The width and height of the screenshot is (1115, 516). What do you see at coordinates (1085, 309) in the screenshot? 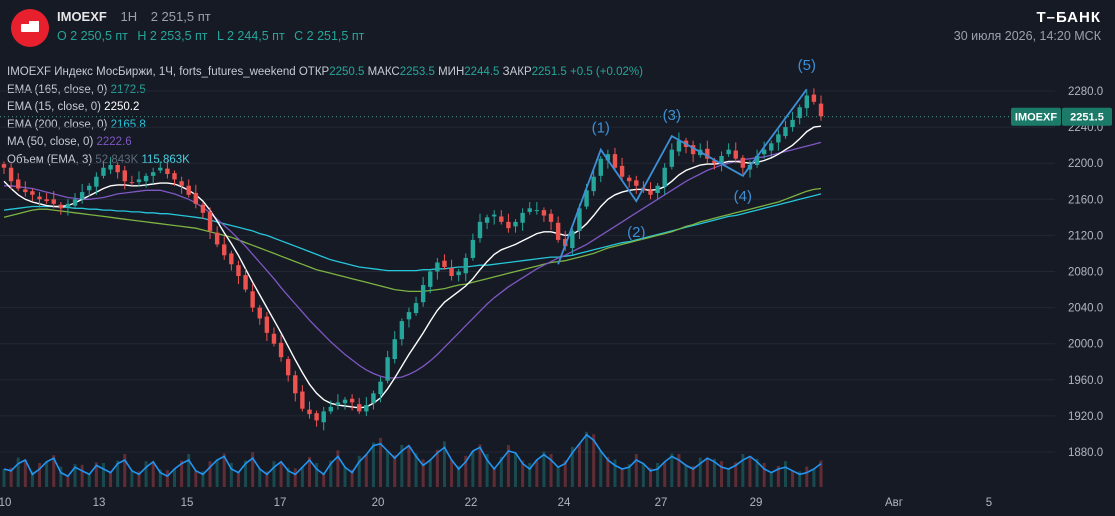
I see `price-tick-label: 2040.0` at bounding box center [1085, 309].